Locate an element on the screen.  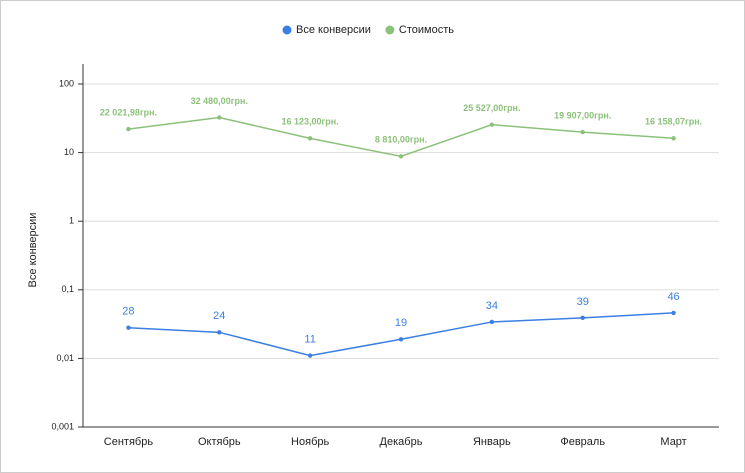
legend-label: Все конверсии is located at coordinates (333, 30).